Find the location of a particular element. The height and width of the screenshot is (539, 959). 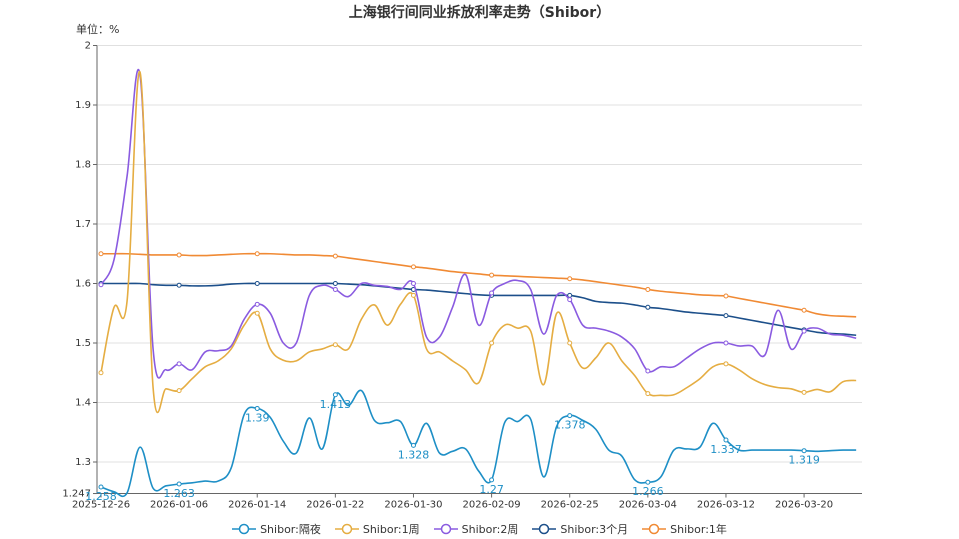

legend-label: Shibor:1周 is located at coordinates (391, 529).